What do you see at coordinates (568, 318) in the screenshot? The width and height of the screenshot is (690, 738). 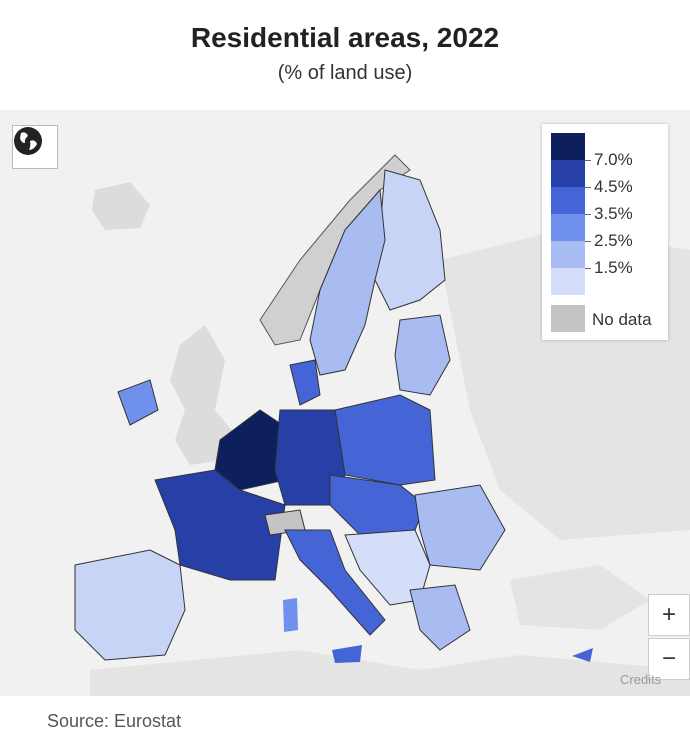 I see `legend-nodata-swatch` at bounding box center [568, 318].